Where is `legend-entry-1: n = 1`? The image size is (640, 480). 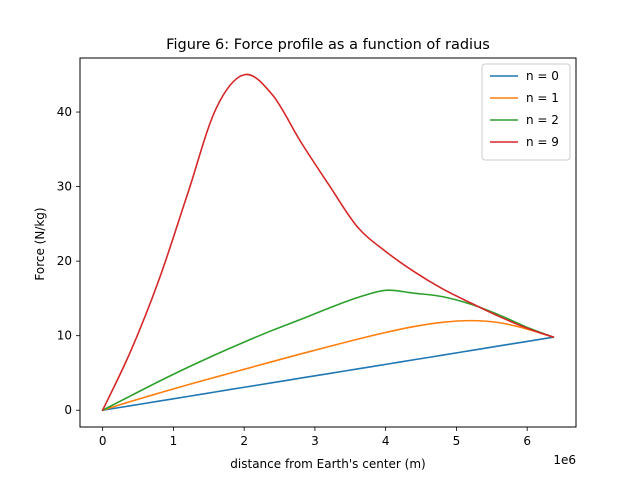 legend-entry-1: n = 1 is located at coordinates (542, 98).